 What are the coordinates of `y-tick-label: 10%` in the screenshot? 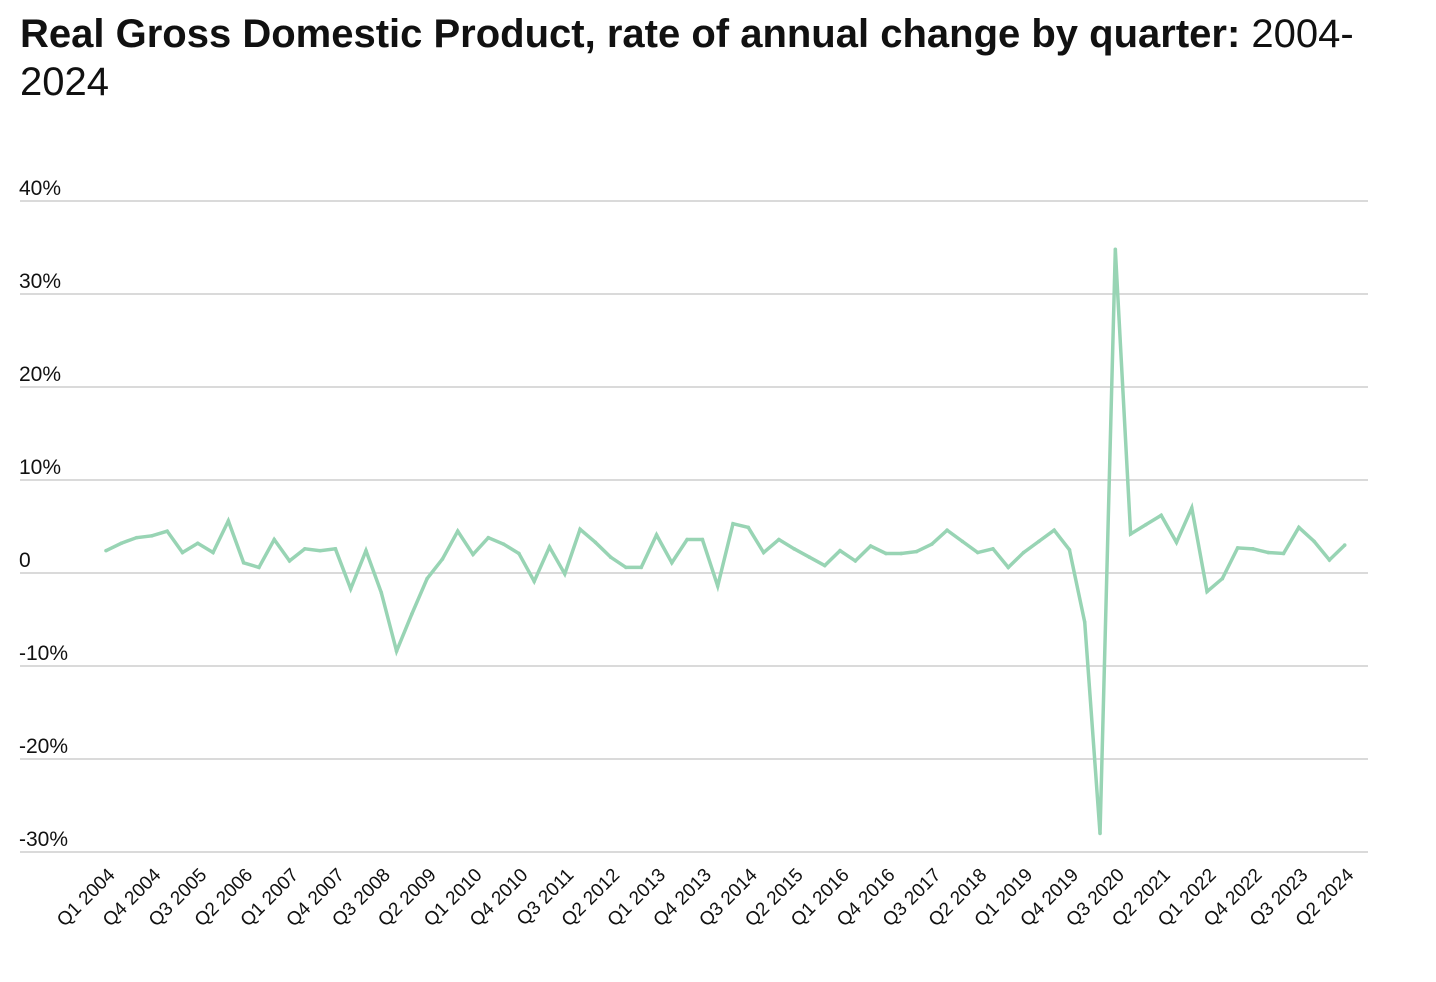 It's located at (40, 467).